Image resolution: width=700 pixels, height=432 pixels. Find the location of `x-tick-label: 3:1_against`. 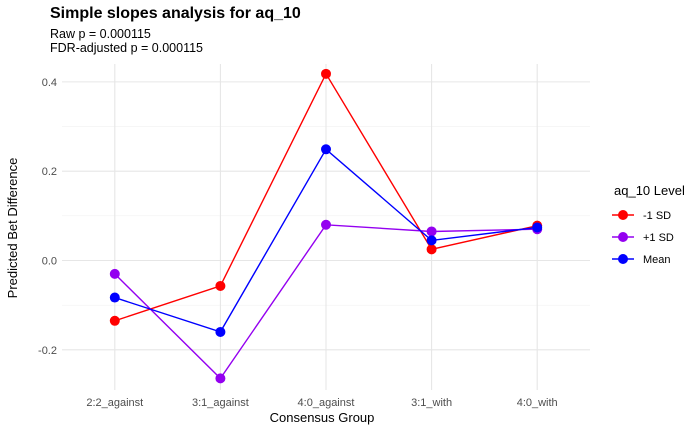

x-tick-label: 3:1_against is located at coordinates (220, 403).